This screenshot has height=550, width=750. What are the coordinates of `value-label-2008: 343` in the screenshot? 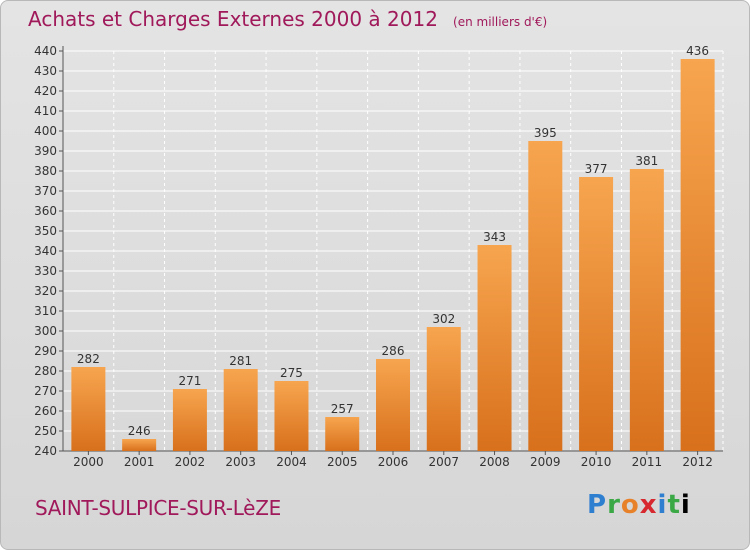 It's located at (494, 237).